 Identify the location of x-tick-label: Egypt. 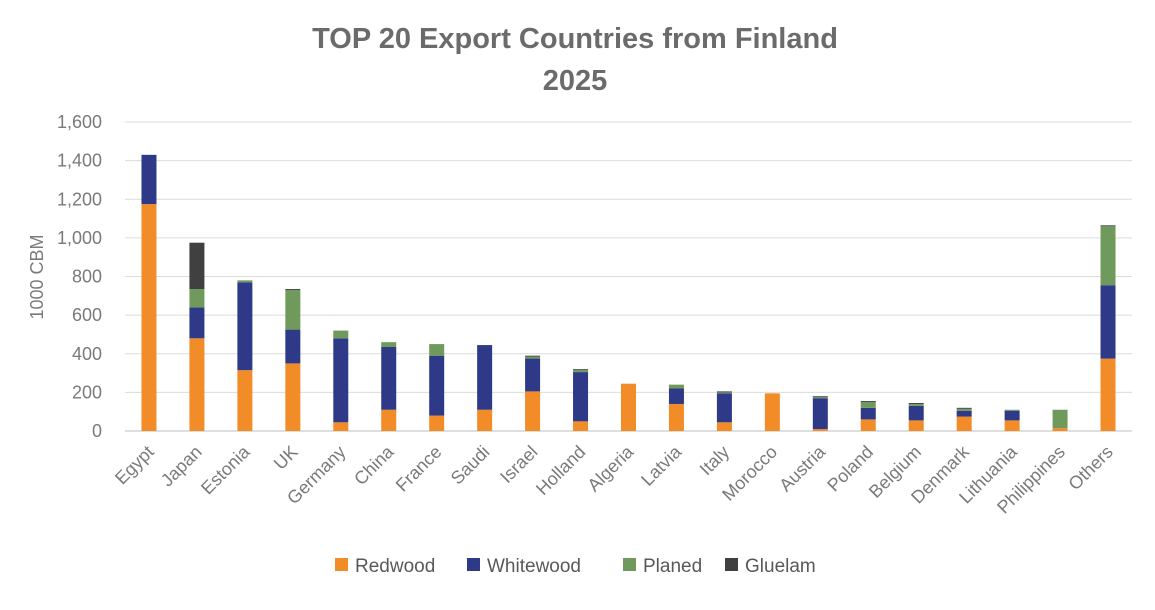
(134, 465).